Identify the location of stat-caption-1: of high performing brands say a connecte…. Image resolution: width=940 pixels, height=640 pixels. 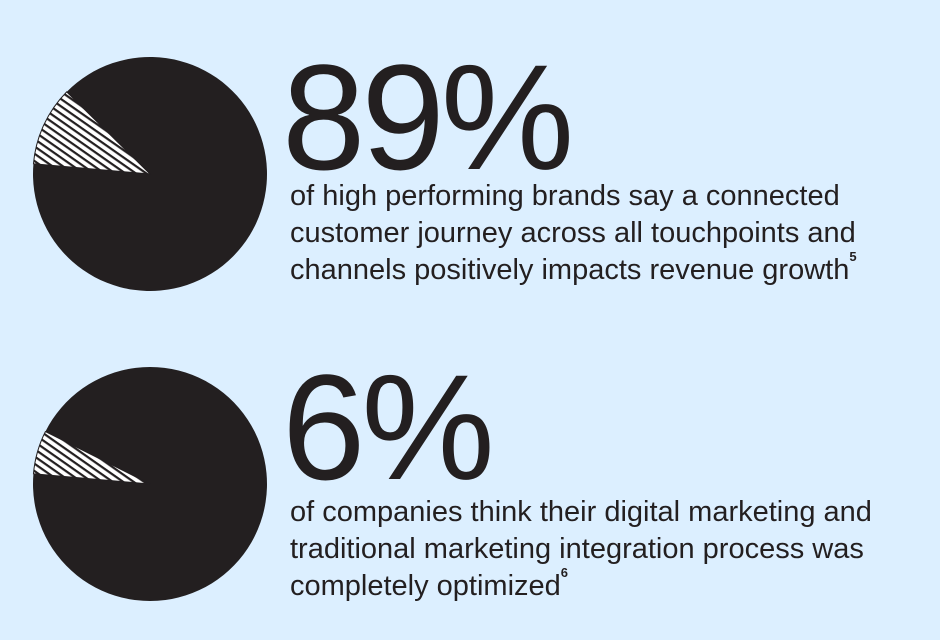
(610, 233).